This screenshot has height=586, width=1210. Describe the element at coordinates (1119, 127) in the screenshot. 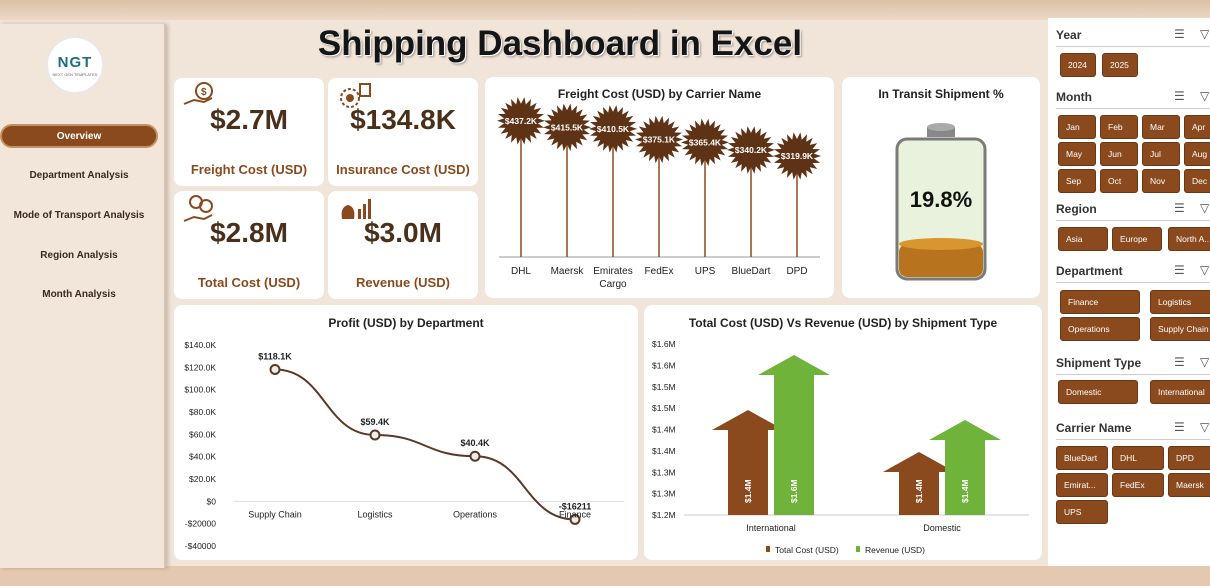

I see `slicer-item-month: Feb` at that location.